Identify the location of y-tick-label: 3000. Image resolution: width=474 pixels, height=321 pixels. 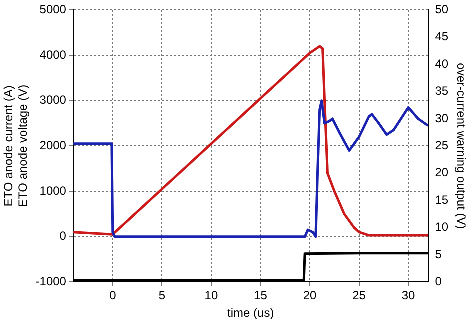
(53, 100).